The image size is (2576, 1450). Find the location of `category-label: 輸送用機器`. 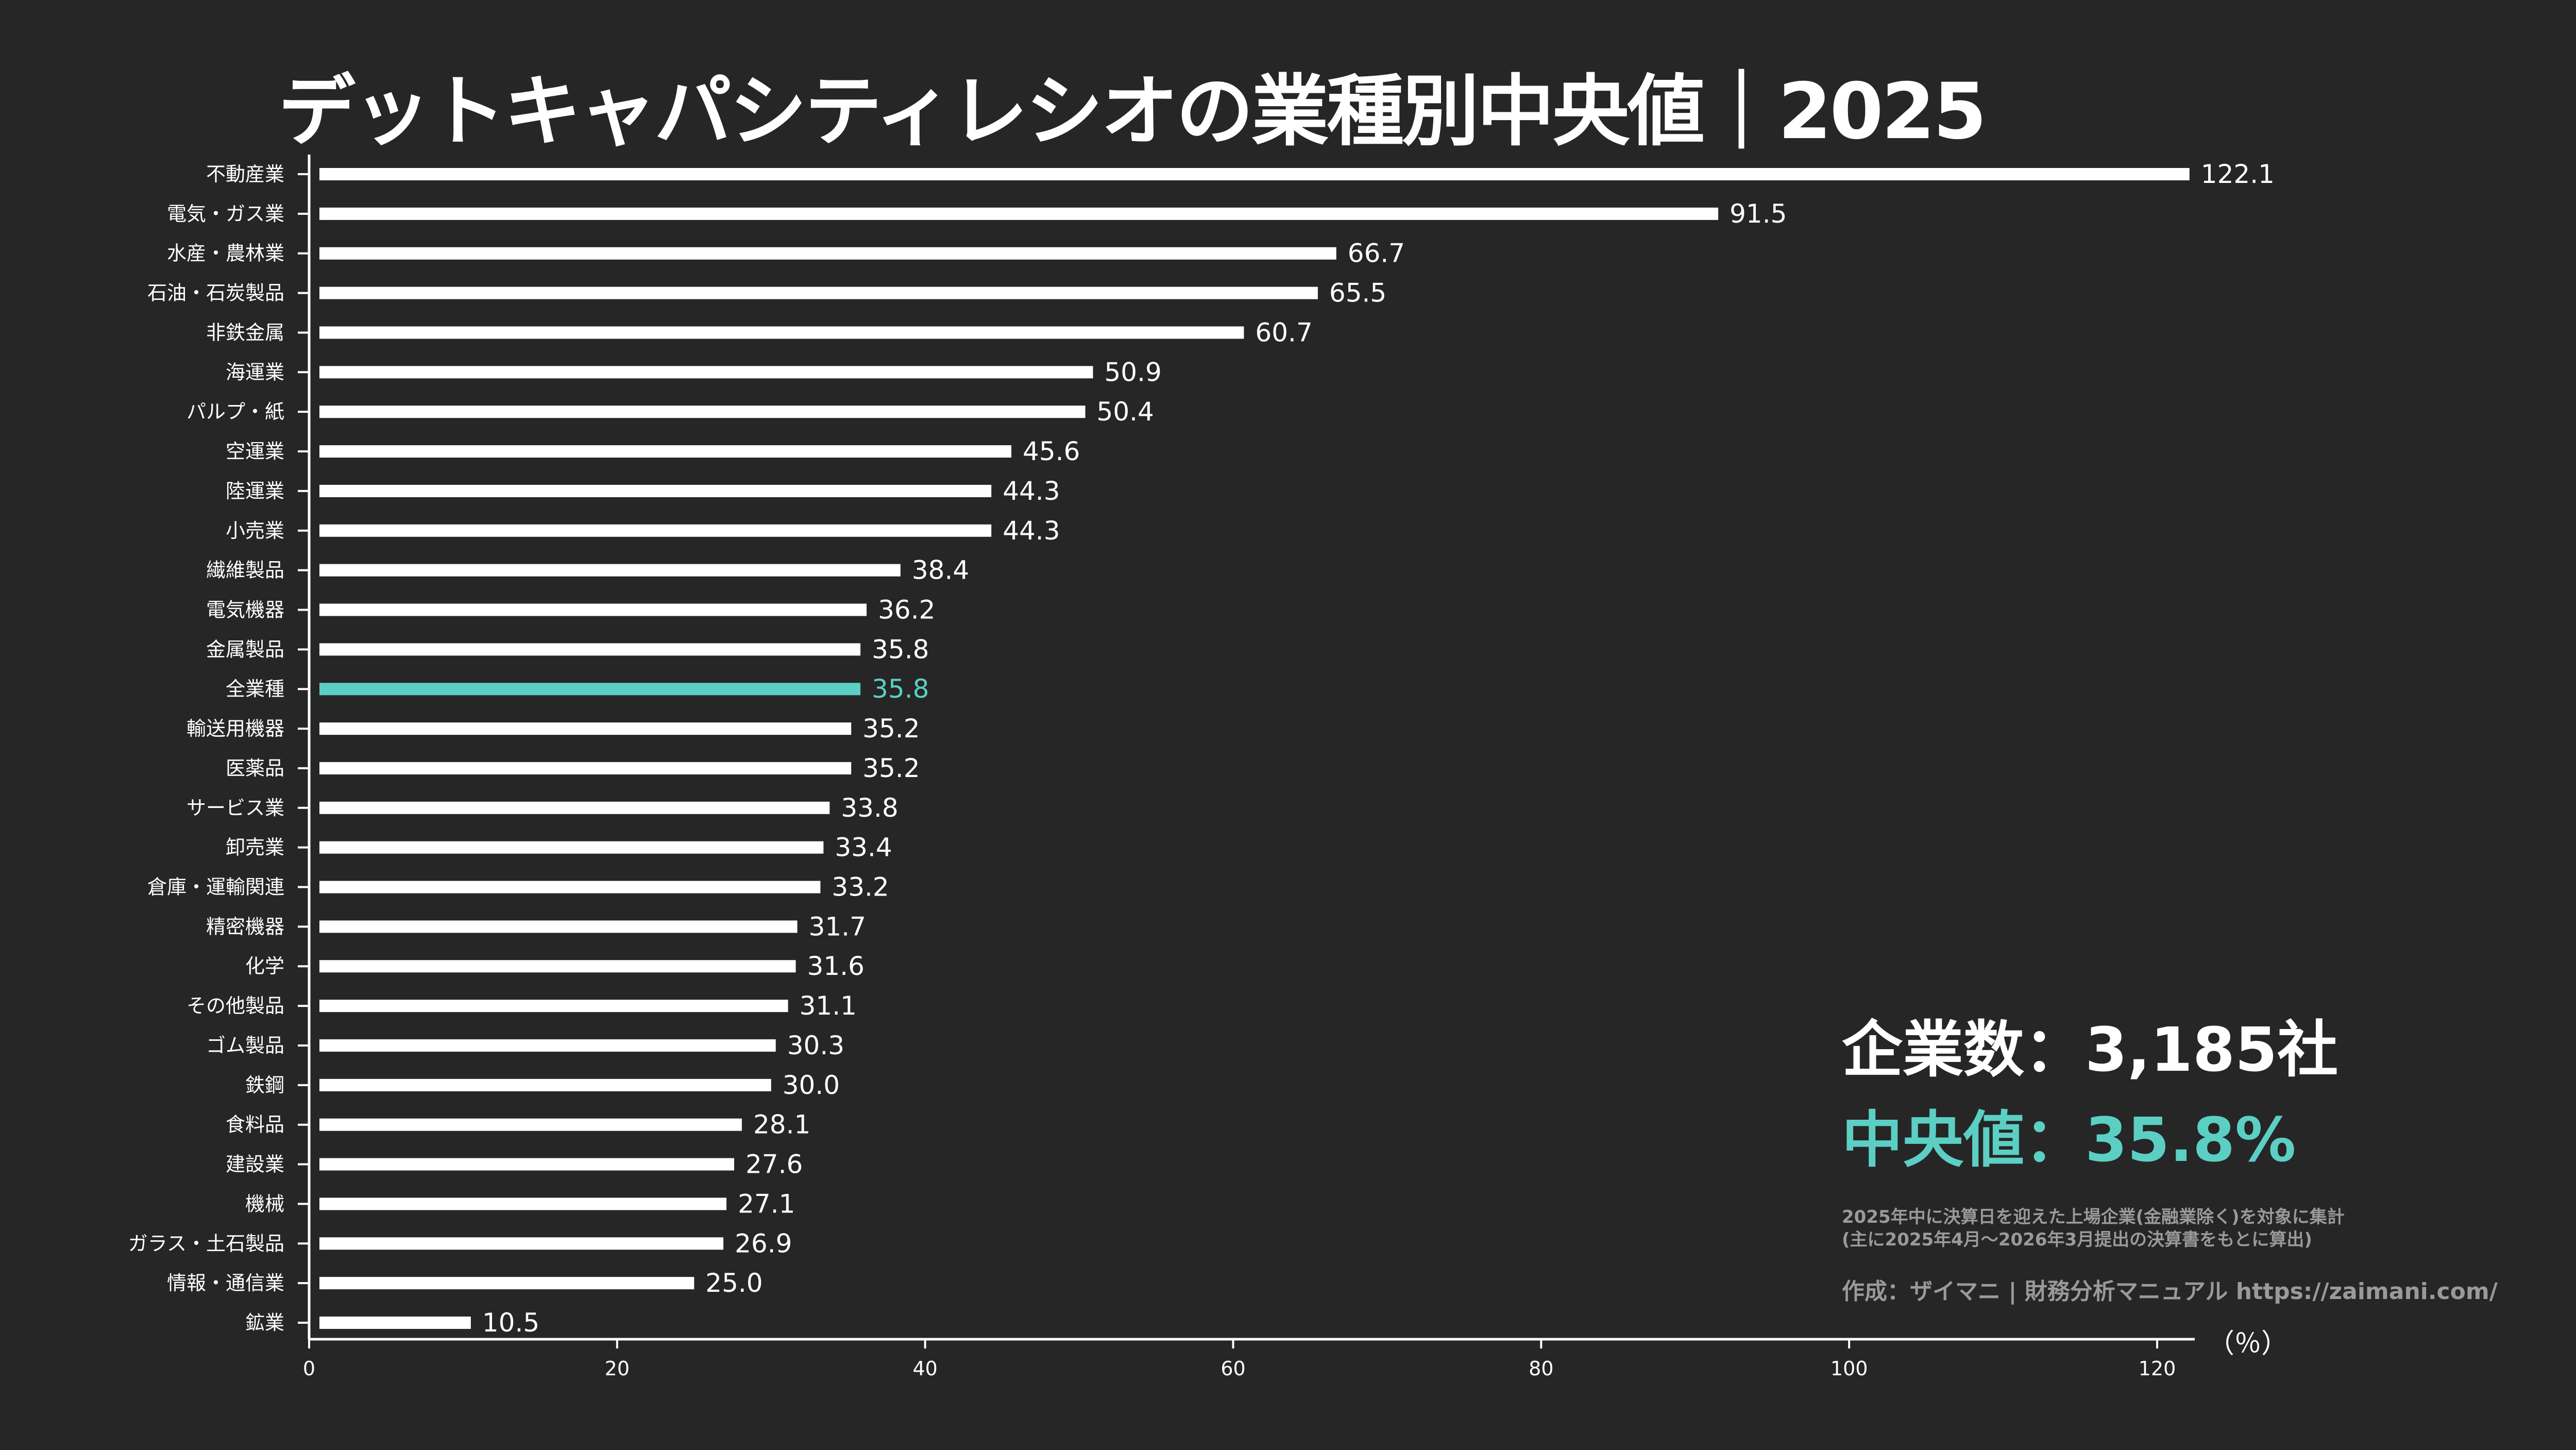

category-label: 輸送用機器 is located at coordinates (235, 728).